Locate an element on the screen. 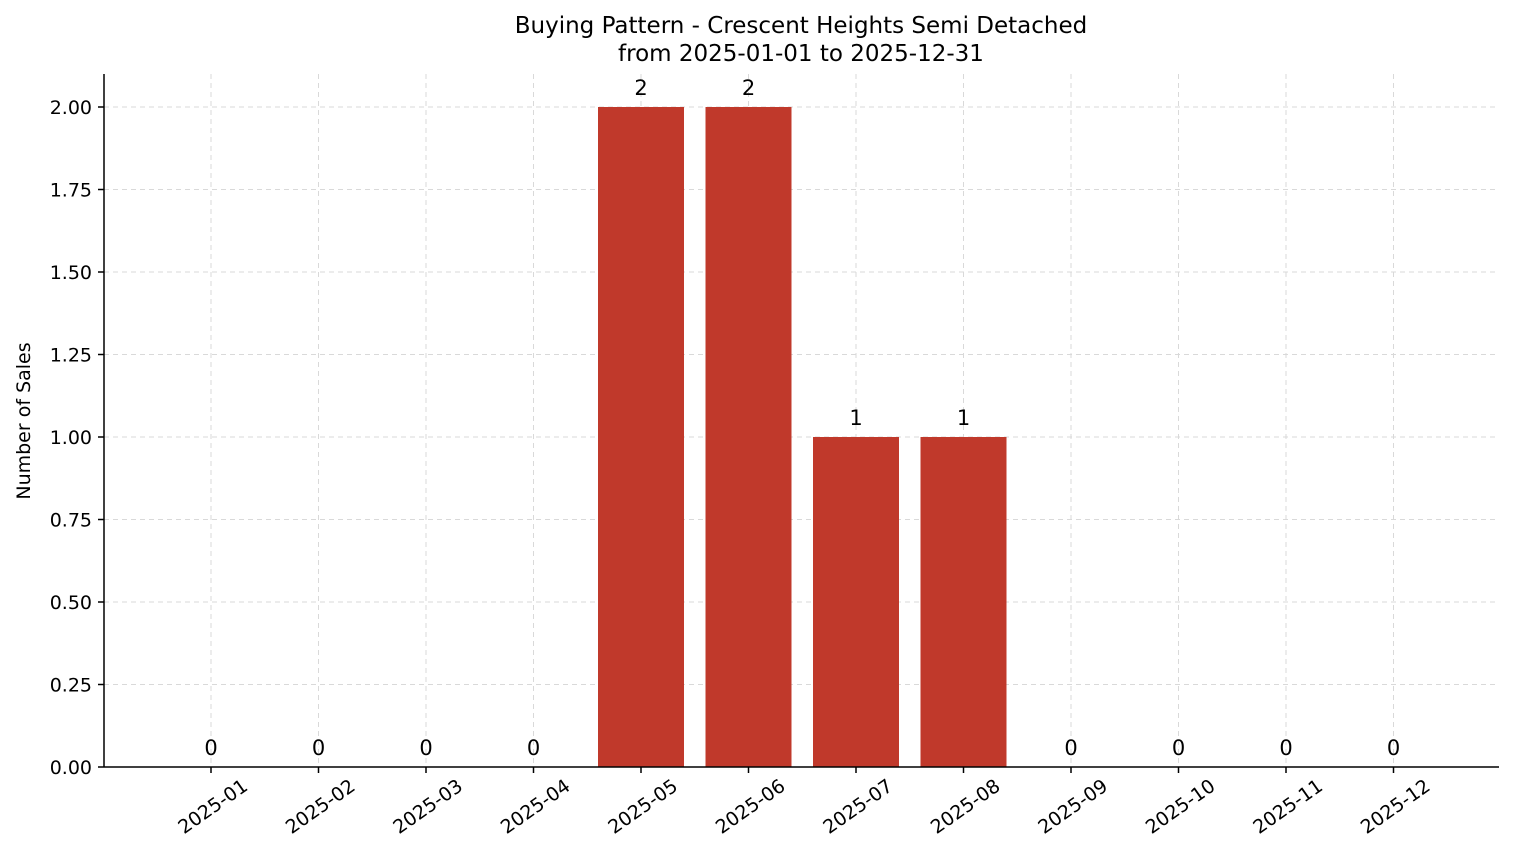 The height and width of the screenshot is (863, 1514). x-tick-label: 2025-11 is located at coordinates (1288, 807).